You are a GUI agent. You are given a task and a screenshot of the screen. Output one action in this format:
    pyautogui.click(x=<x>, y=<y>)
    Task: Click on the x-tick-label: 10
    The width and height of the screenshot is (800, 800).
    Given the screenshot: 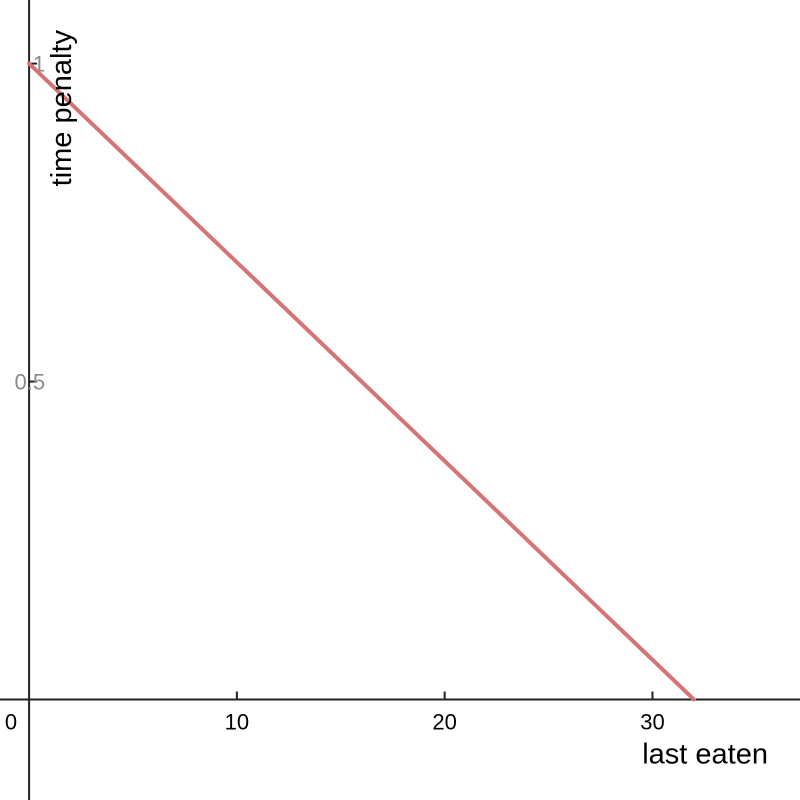 What is the action you would take?
    pyautogui.click(x=237, y=722)
    